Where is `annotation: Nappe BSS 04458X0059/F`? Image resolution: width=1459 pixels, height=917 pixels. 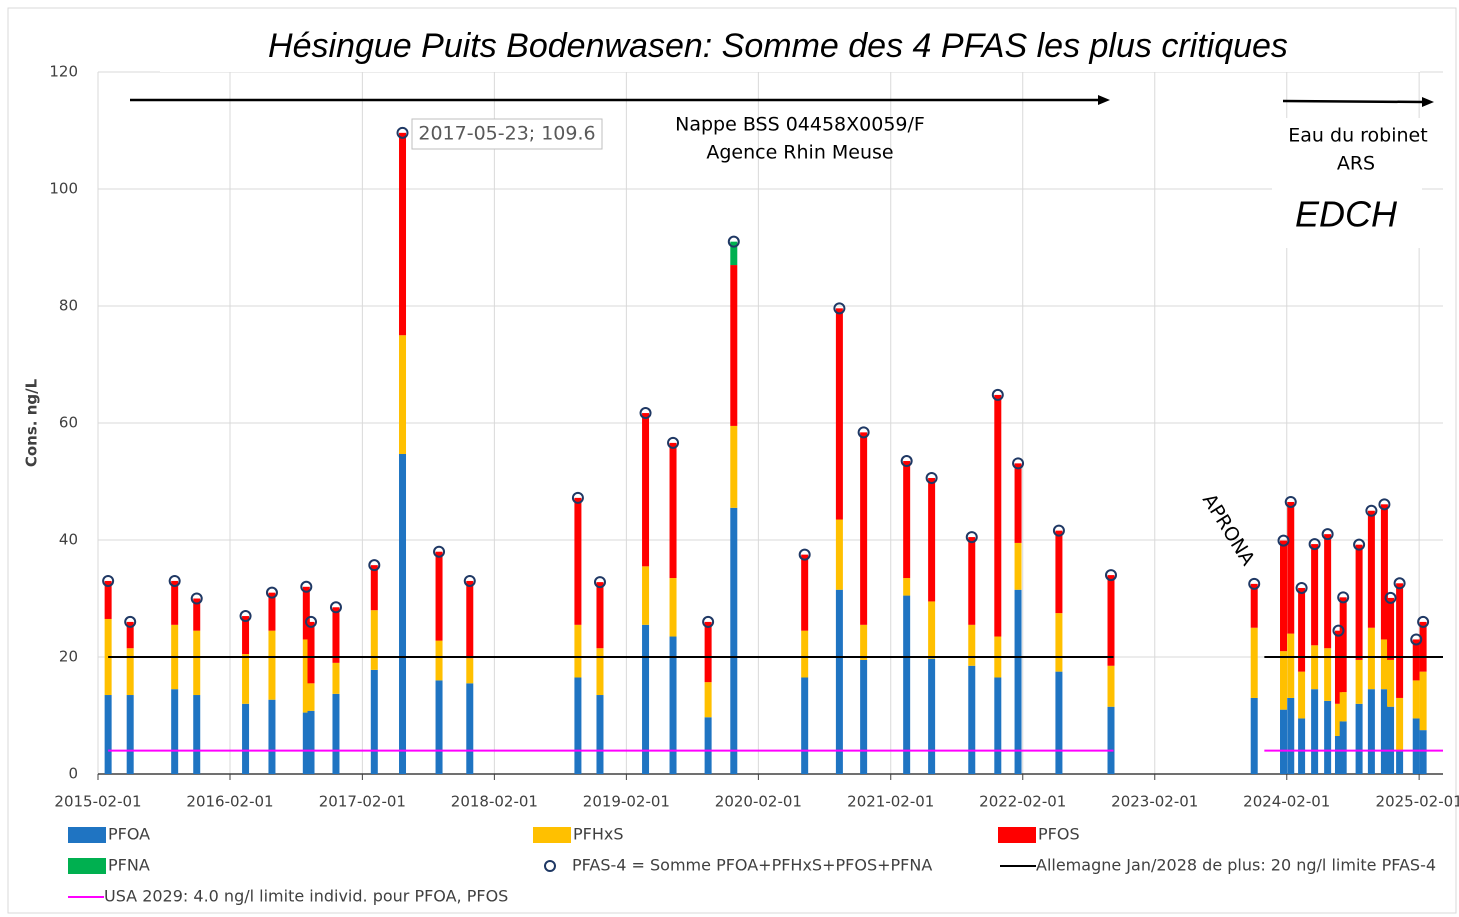 annotation: Nappe BSS 04458X0059/F is located at coordinates (800, 125).